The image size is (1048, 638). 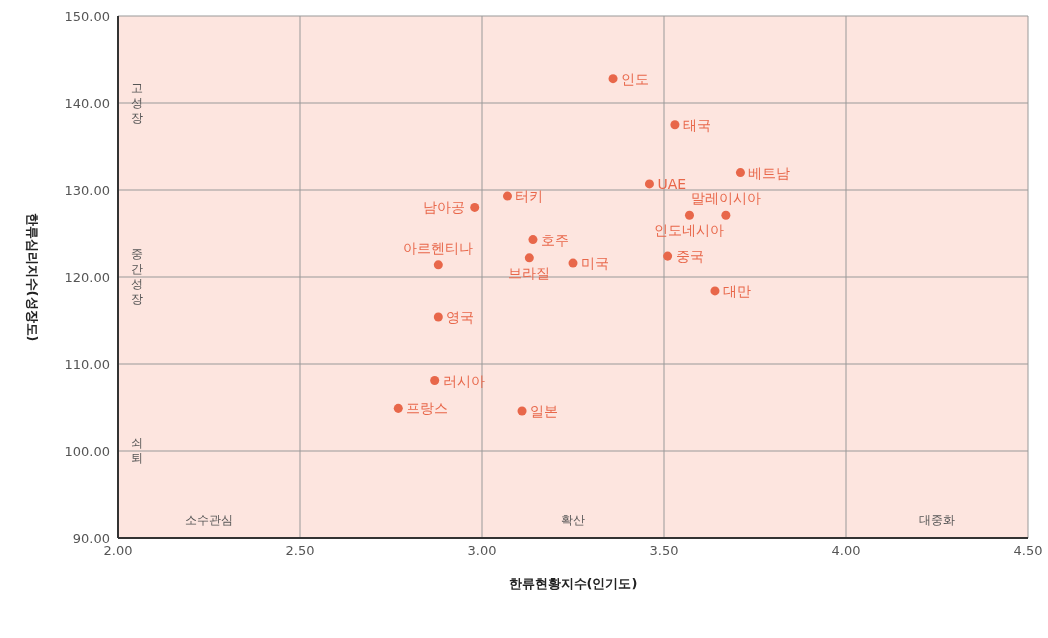 What do you see at coordinates (573, 583) in the screenshot?
I see `x-axis-title: 한류현황지수(인기도)` at bounding box center [573, 583].